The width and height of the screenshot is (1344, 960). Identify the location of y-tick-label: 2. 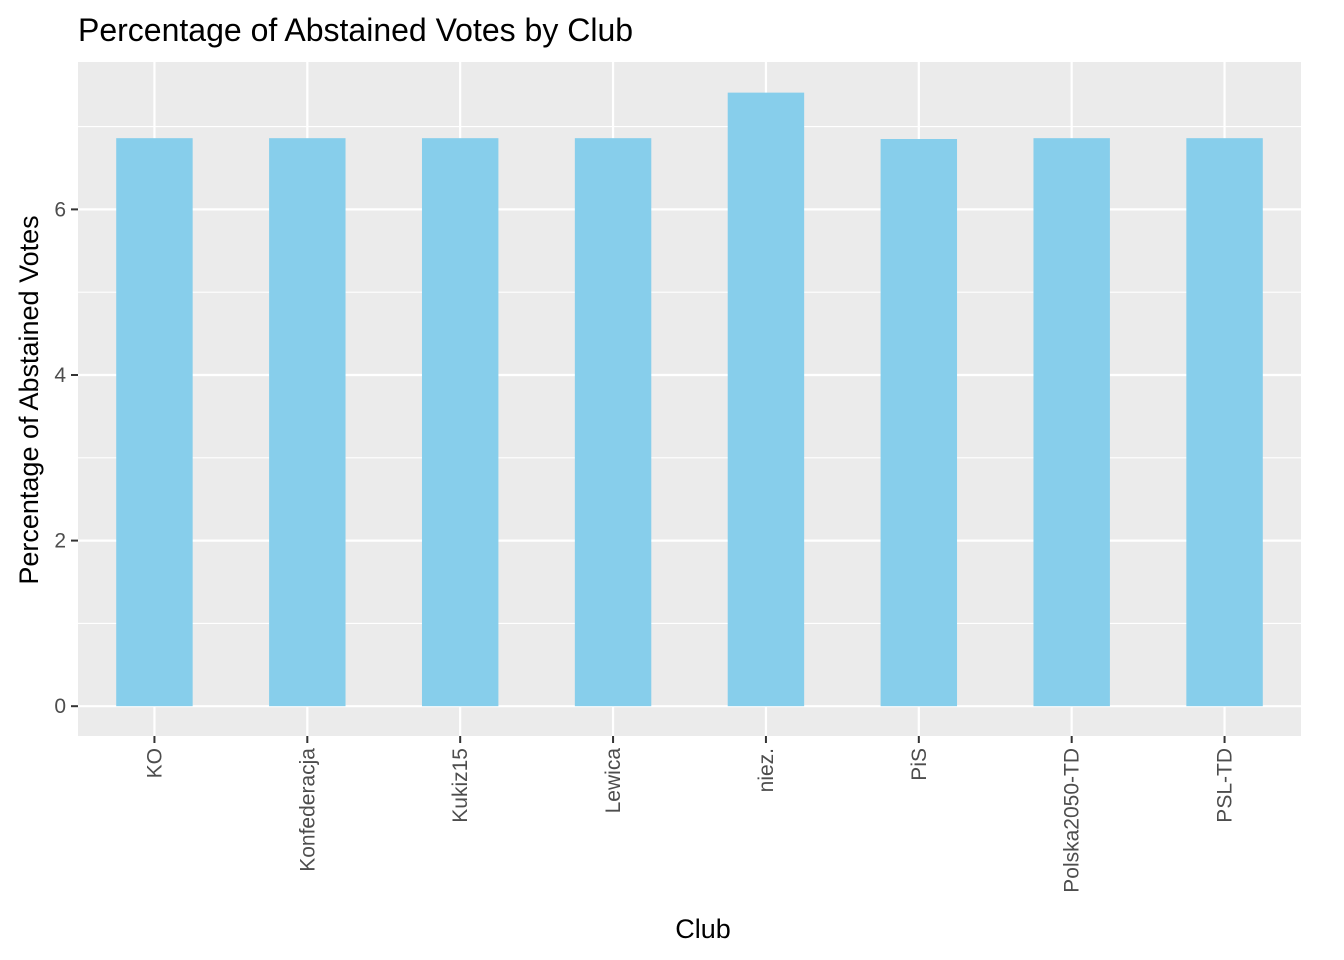
(60, 541).